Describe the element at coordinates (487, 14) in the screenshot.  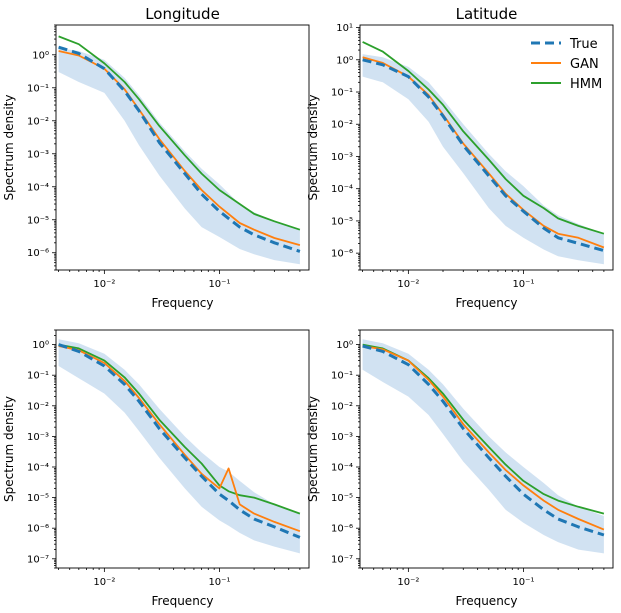
I see `chart-title: Latitude` at that location.